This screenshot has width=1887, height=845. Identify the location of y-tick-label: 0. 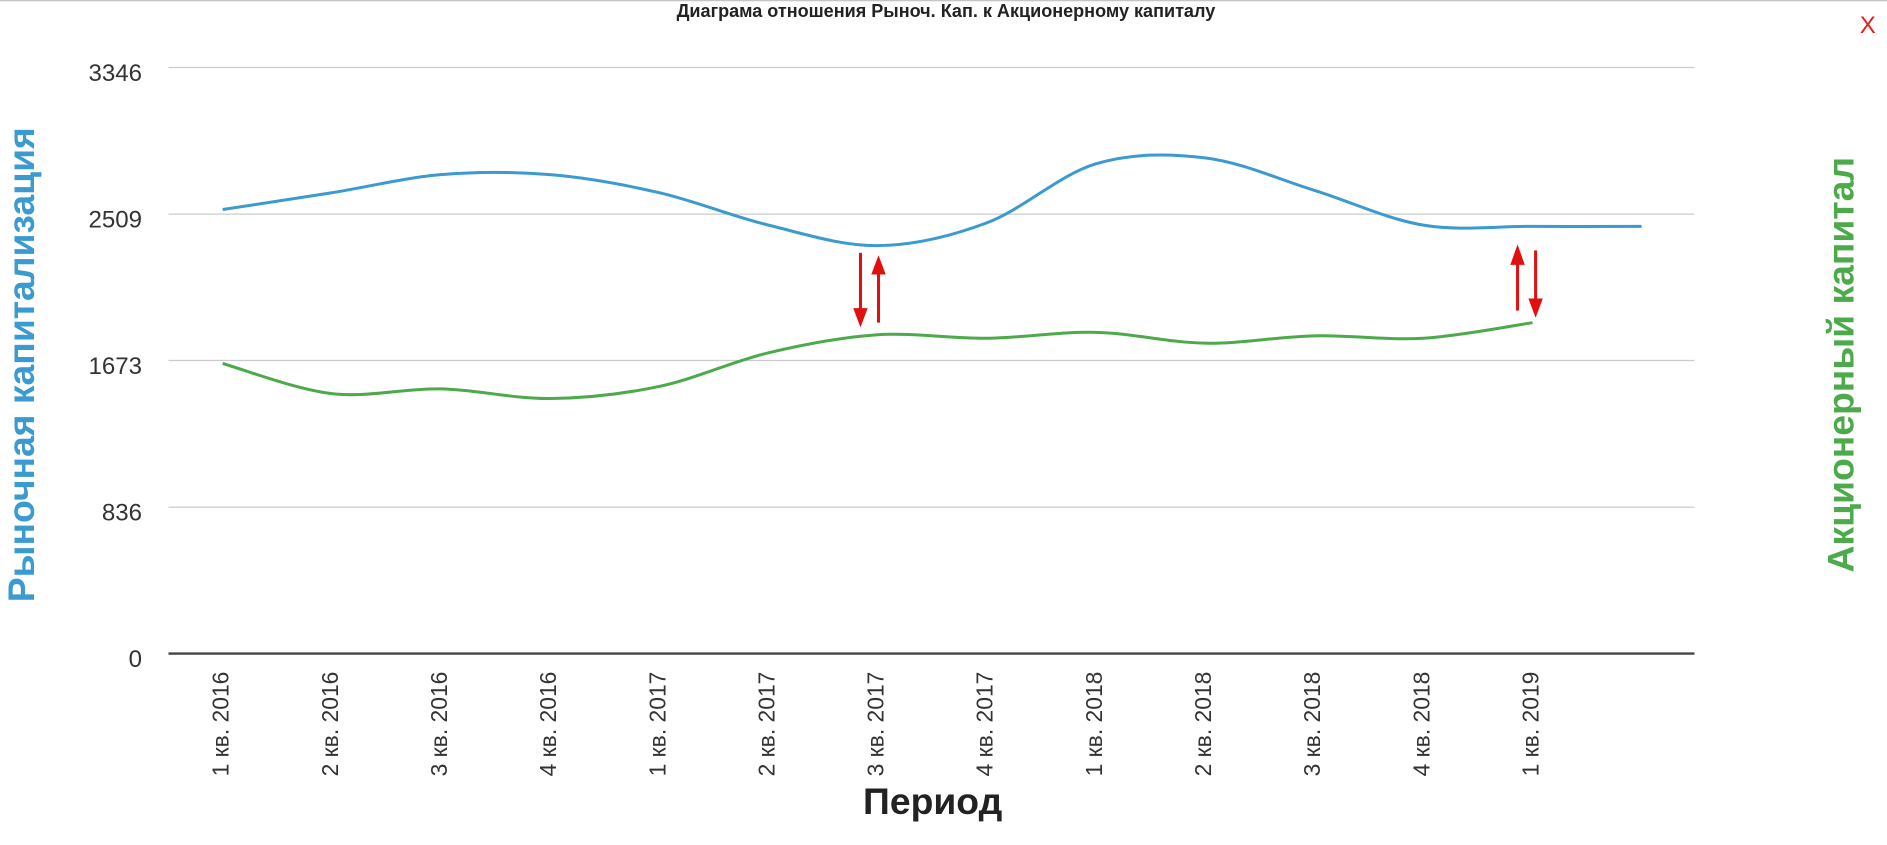
(135, 659).